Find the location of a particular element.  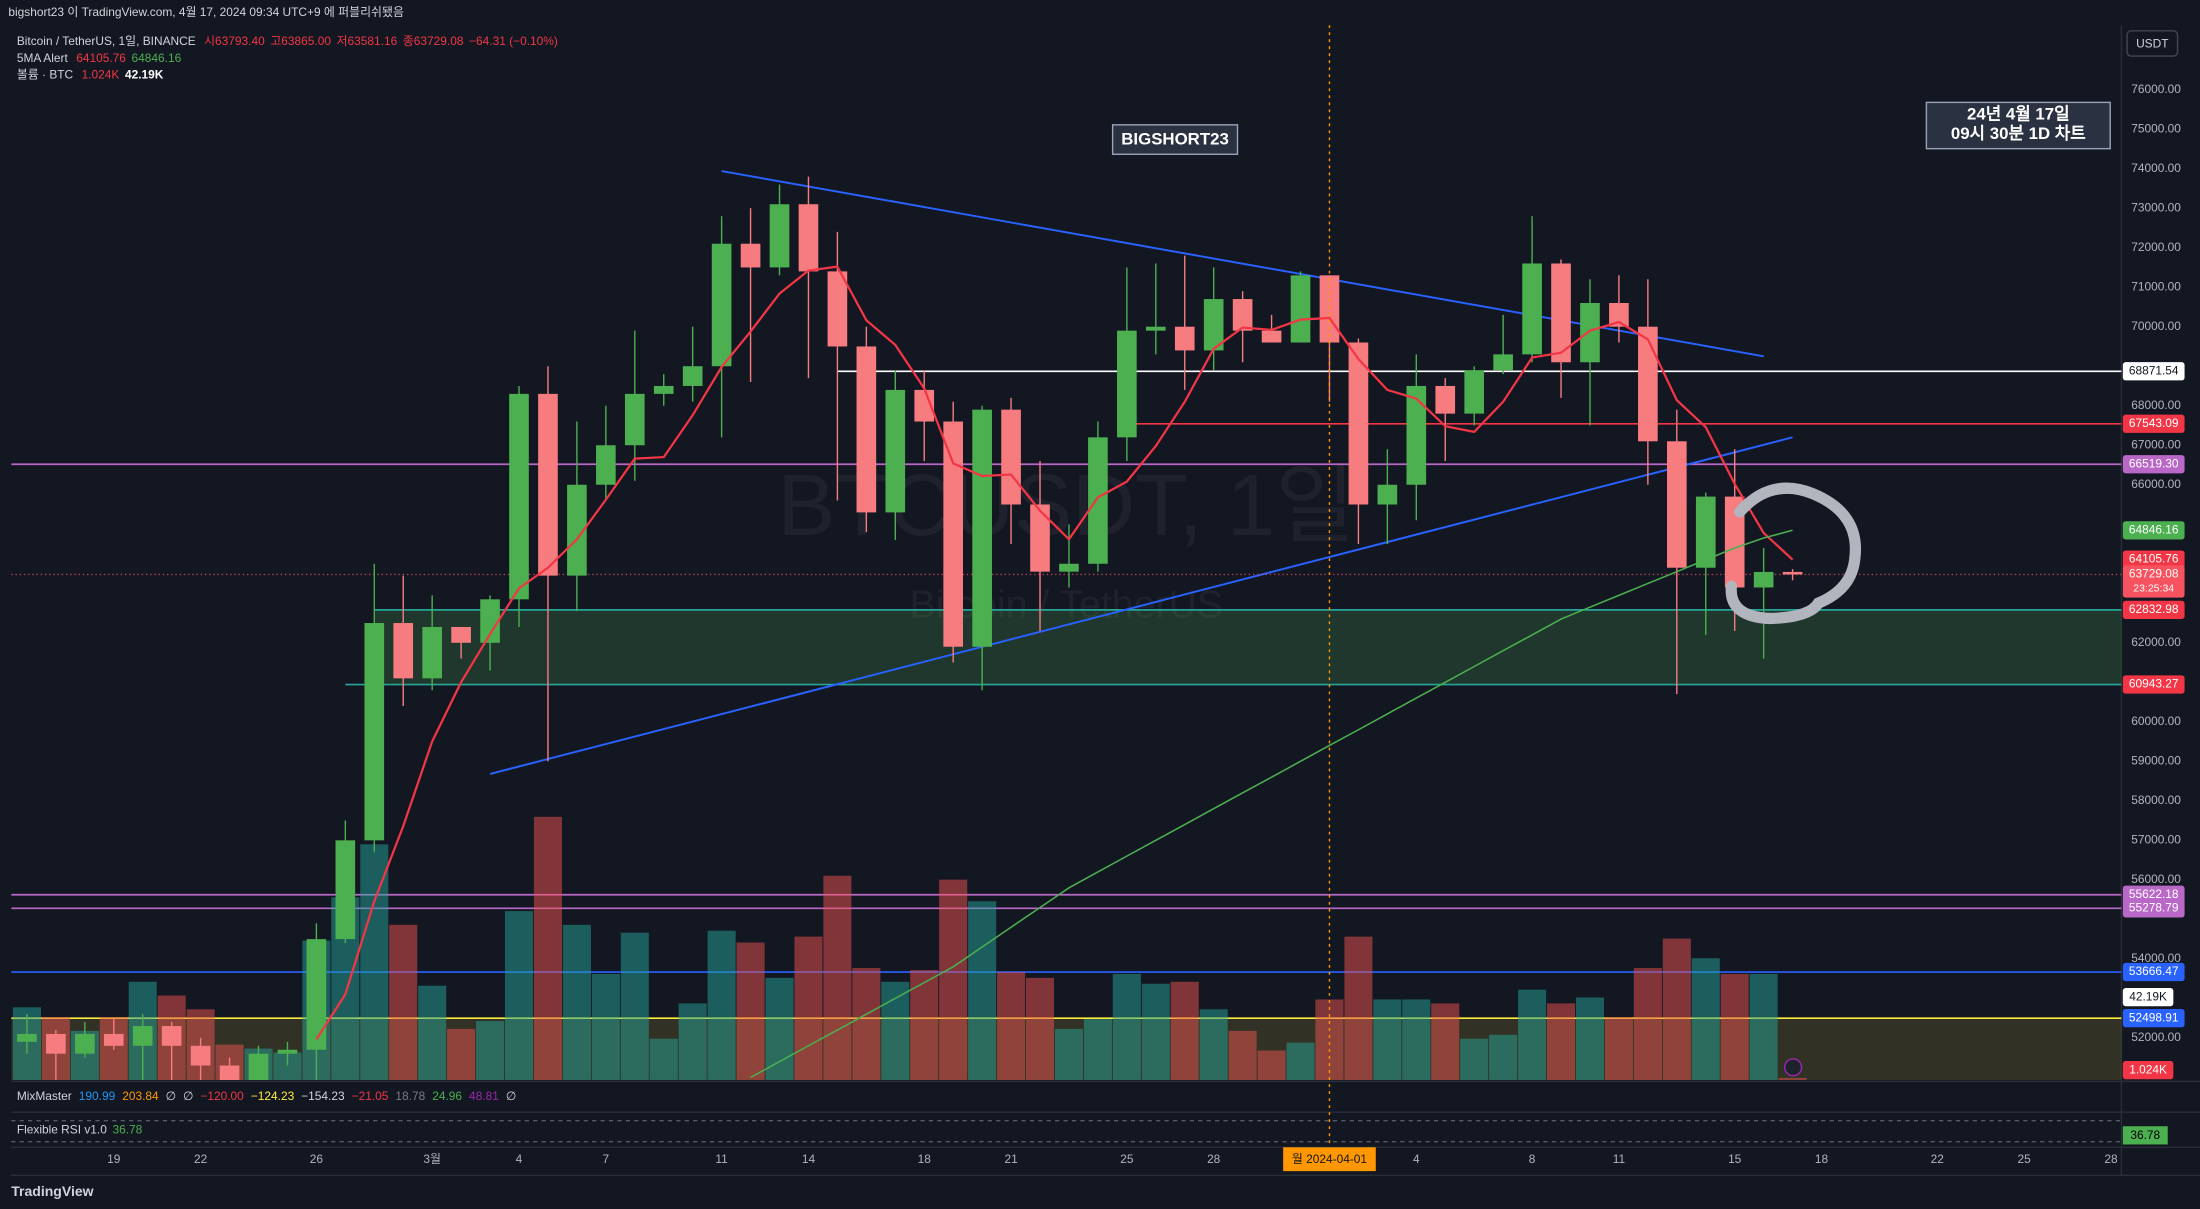

level-label: 52498.91 is located at coordinates (2154, 1017).